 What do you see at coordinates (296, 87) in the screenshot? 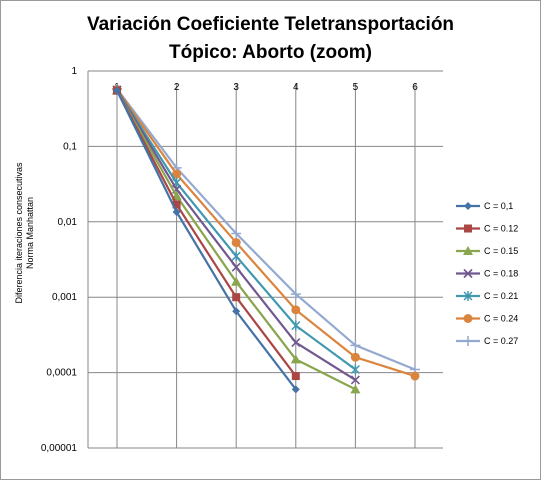
I see `x-tick-label: 4` at bounding box center [296, 87].